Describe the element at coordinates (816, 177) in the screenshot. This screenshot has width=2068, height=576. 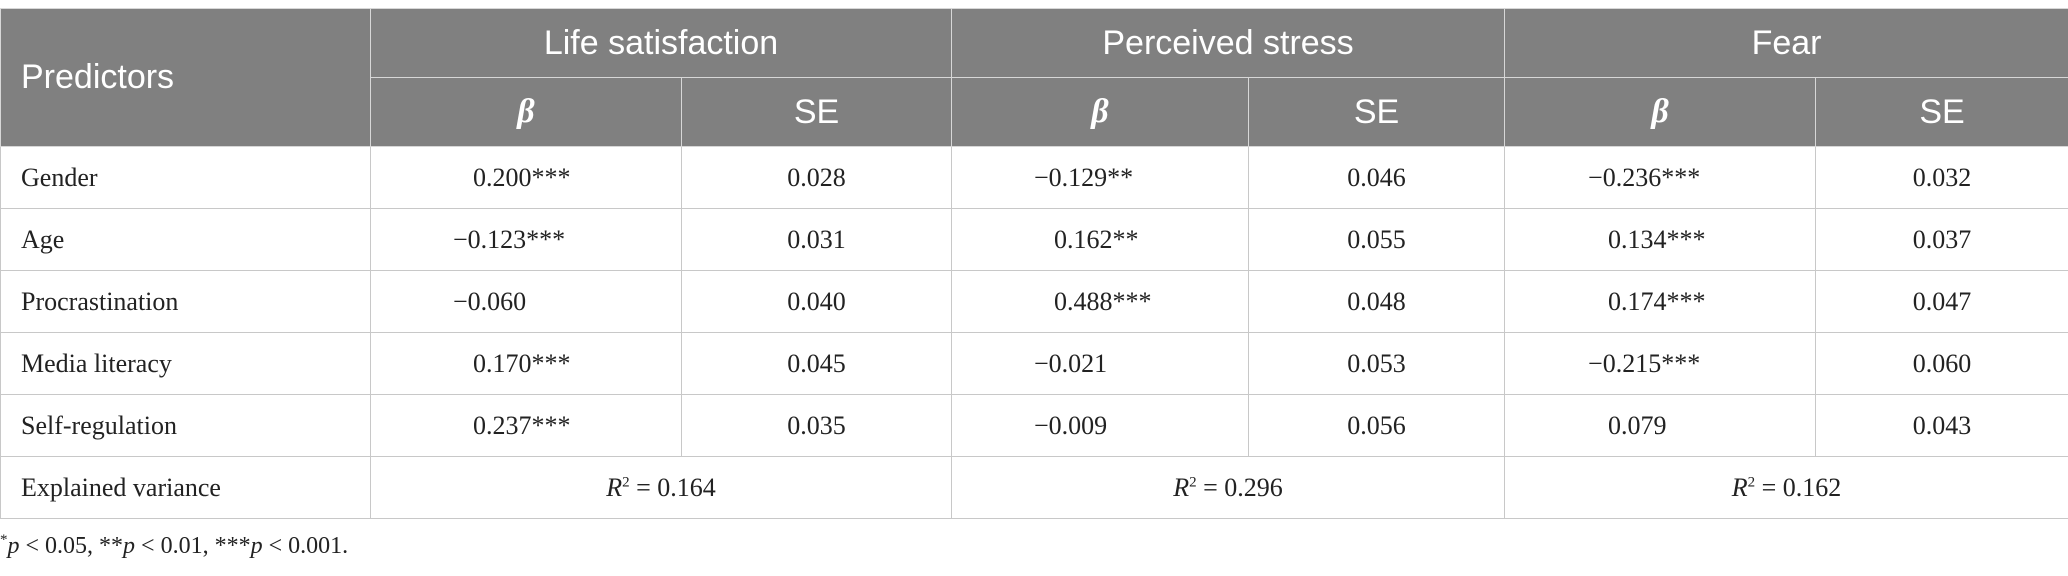
I see `cell-se: 0.028` at that location.